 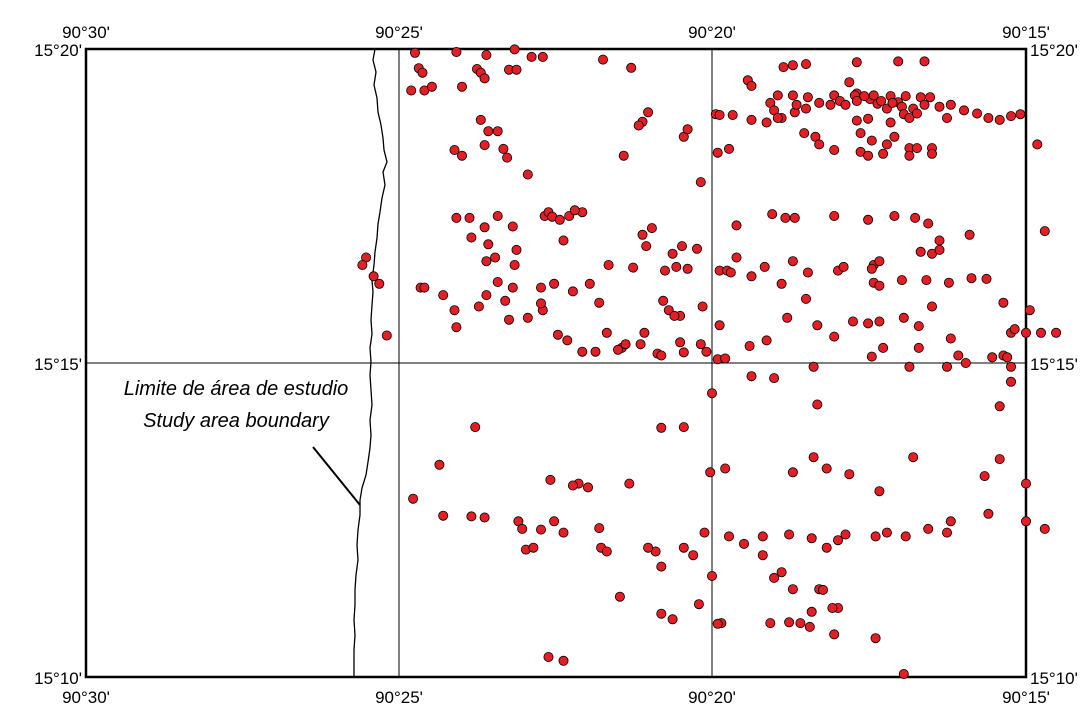 I want to click on left-tick-label: 15°15', so click(x=58, y=364).